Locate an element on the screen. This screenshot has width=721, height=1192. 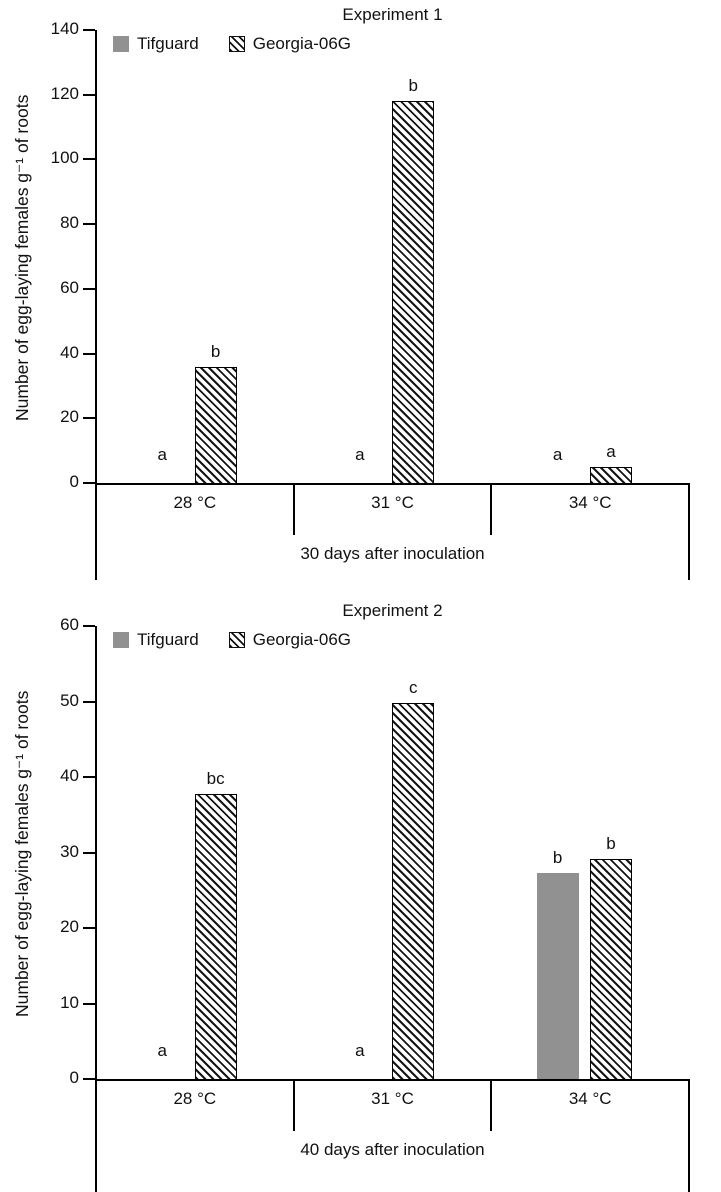
significance-letter: c is located at coordinates (413, 688).